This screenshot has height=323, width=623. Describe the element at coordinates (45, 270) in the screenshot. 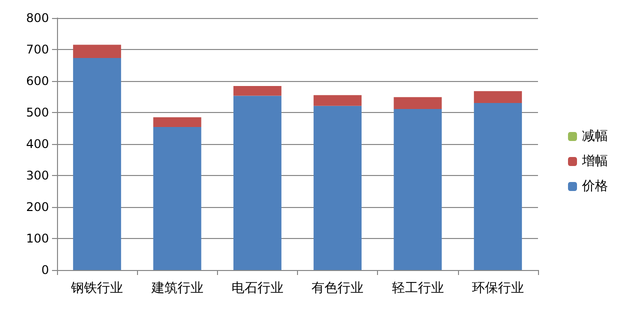

I see `y-tick-label: 0` at that location.